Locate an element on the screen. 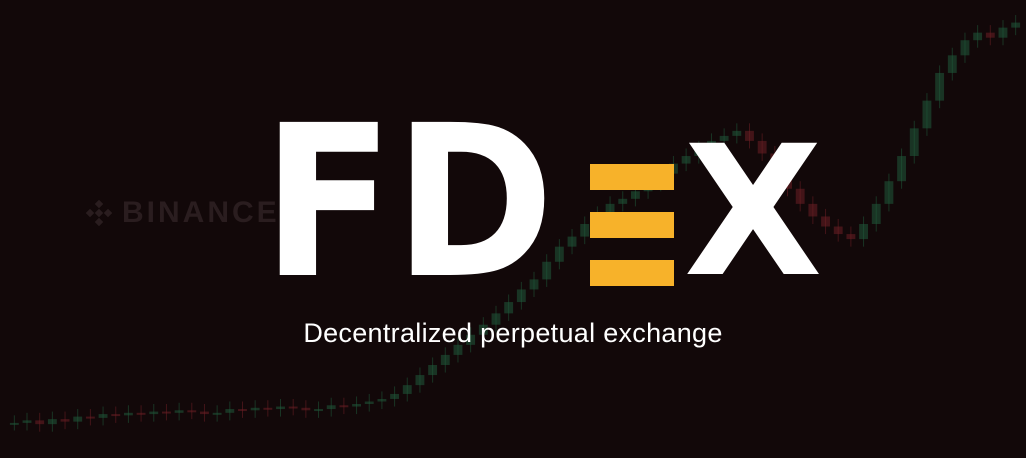  binance-icon is located at coordinates (99, 213).